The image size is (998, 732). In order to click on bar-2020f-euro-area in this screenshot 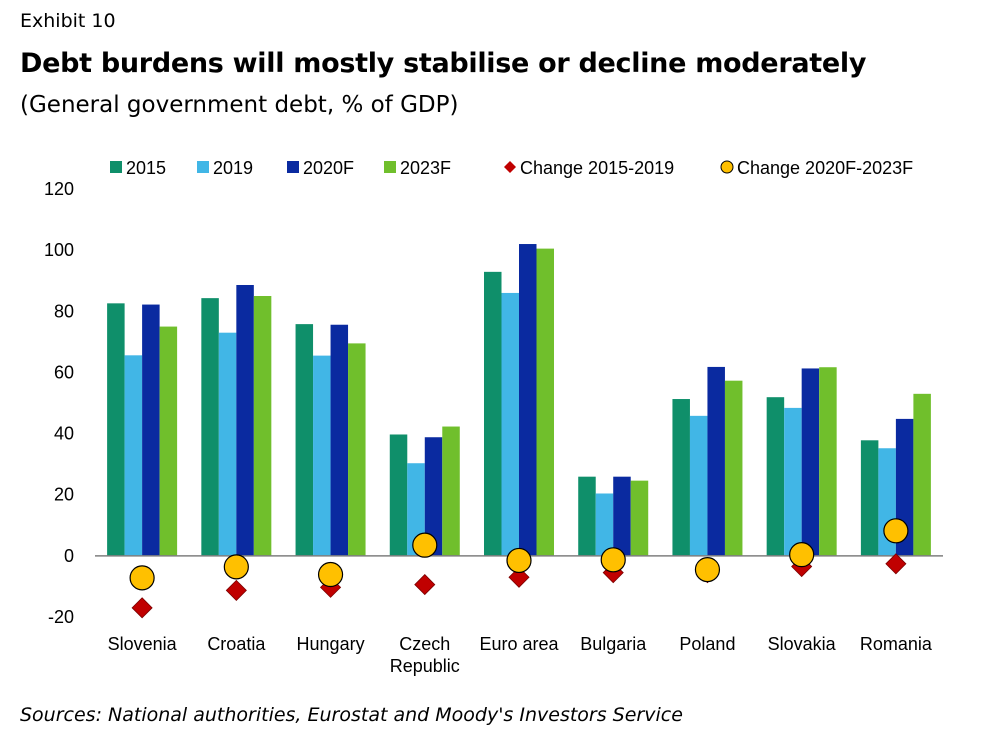, I will do `click(528, 400)`.